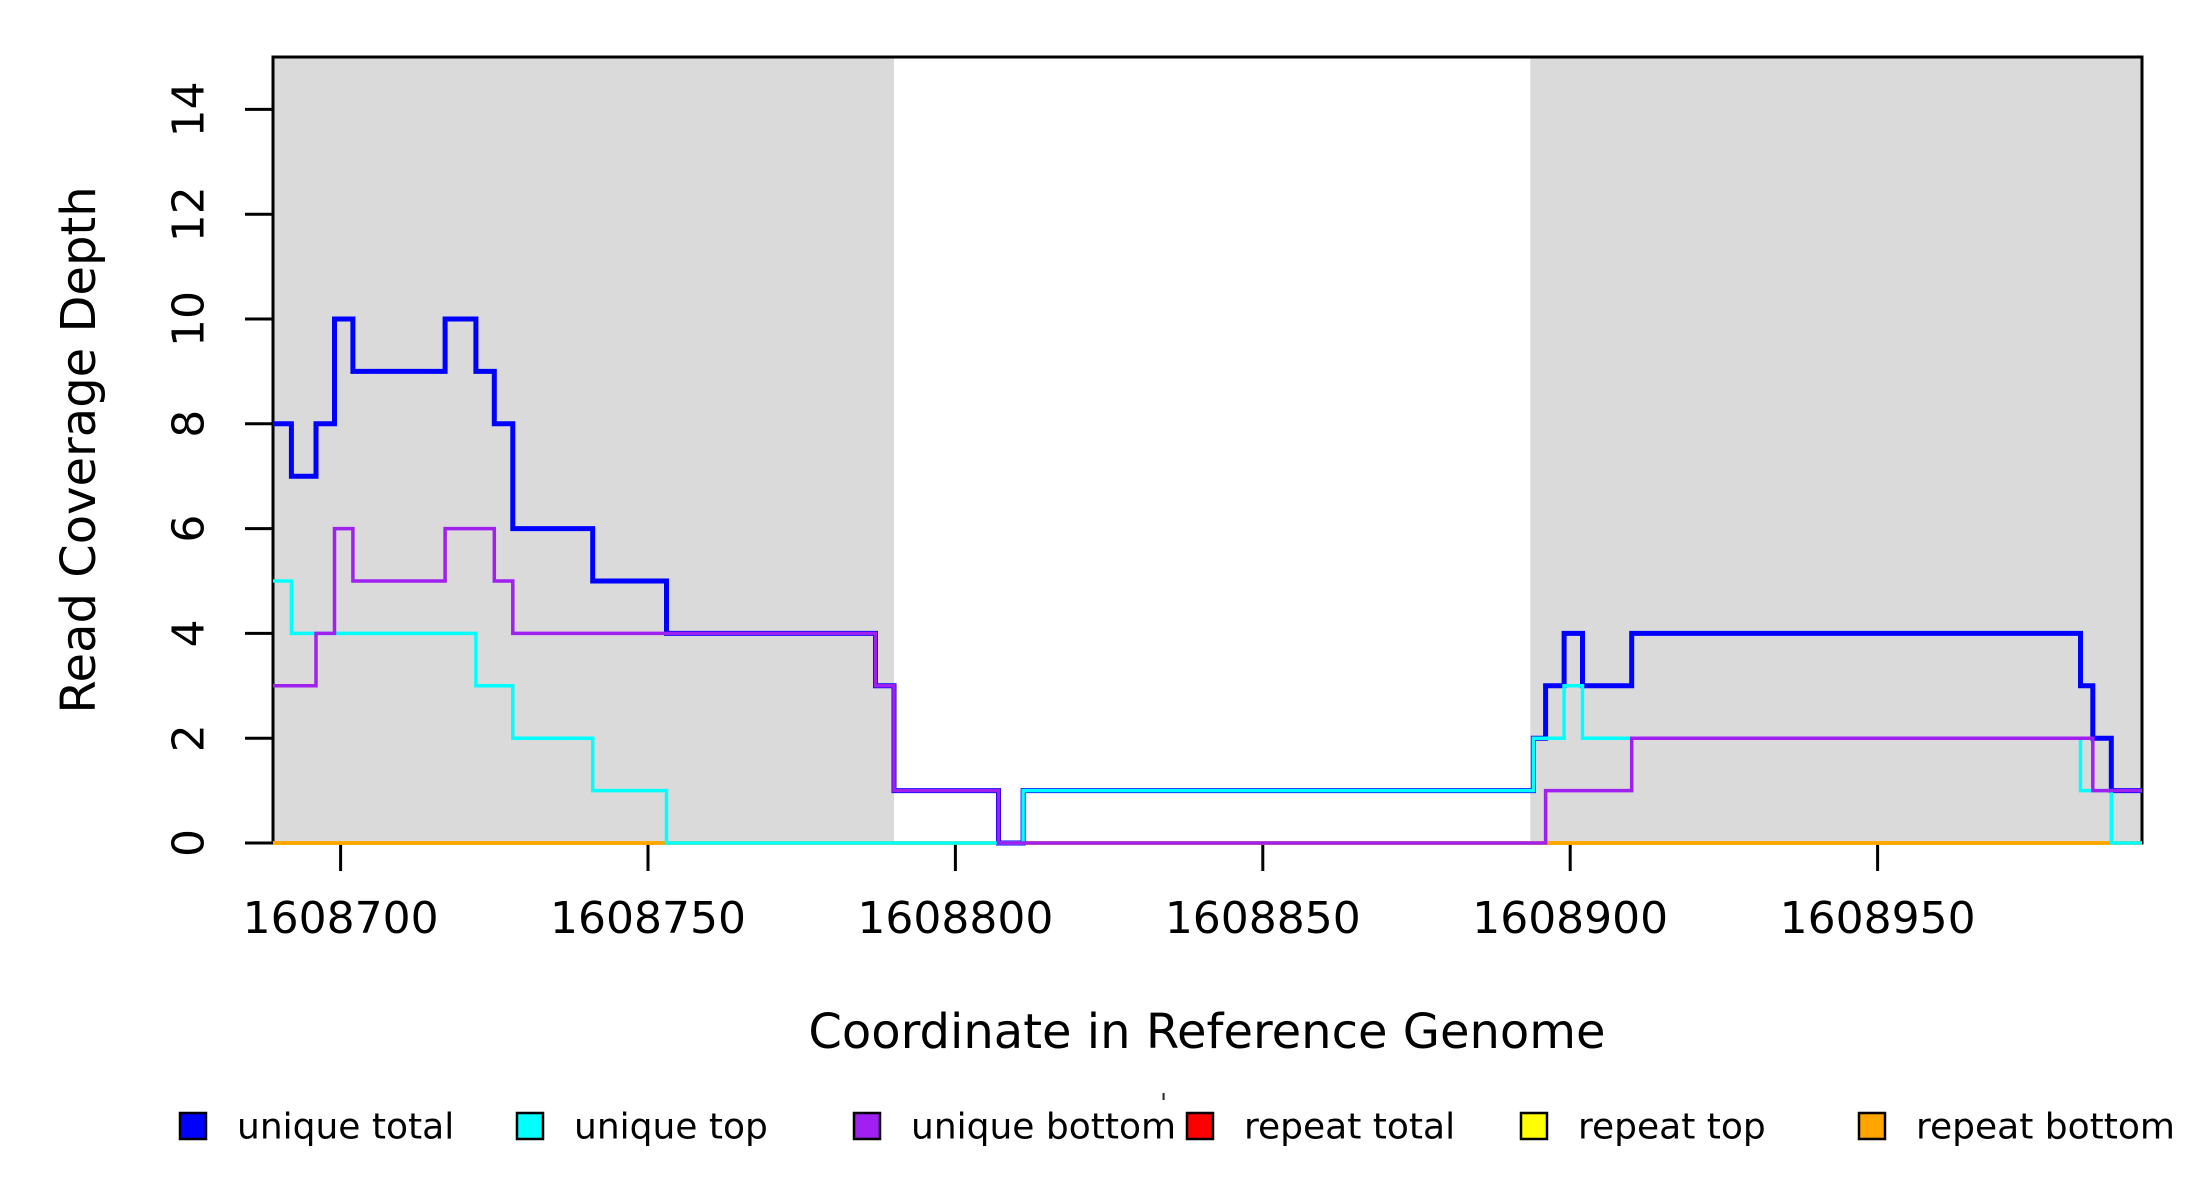 The image size is (2200, 1200). What do you see at coordinates (867, 1126) in the screenshot?
I see `legend-swatch-unique-bottom` at bounding box center [867, 1126].